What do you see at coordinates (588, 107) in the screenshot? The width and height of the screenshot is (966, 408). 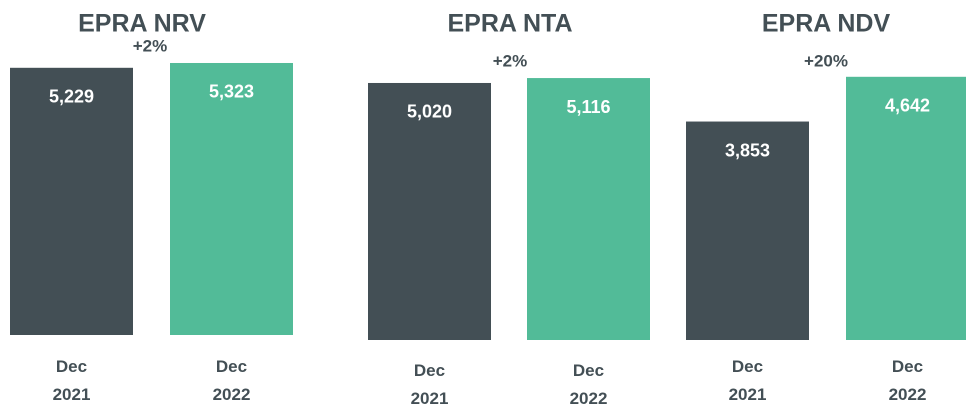 I see `value-label: 5,116` at bounding box center [588, 107].